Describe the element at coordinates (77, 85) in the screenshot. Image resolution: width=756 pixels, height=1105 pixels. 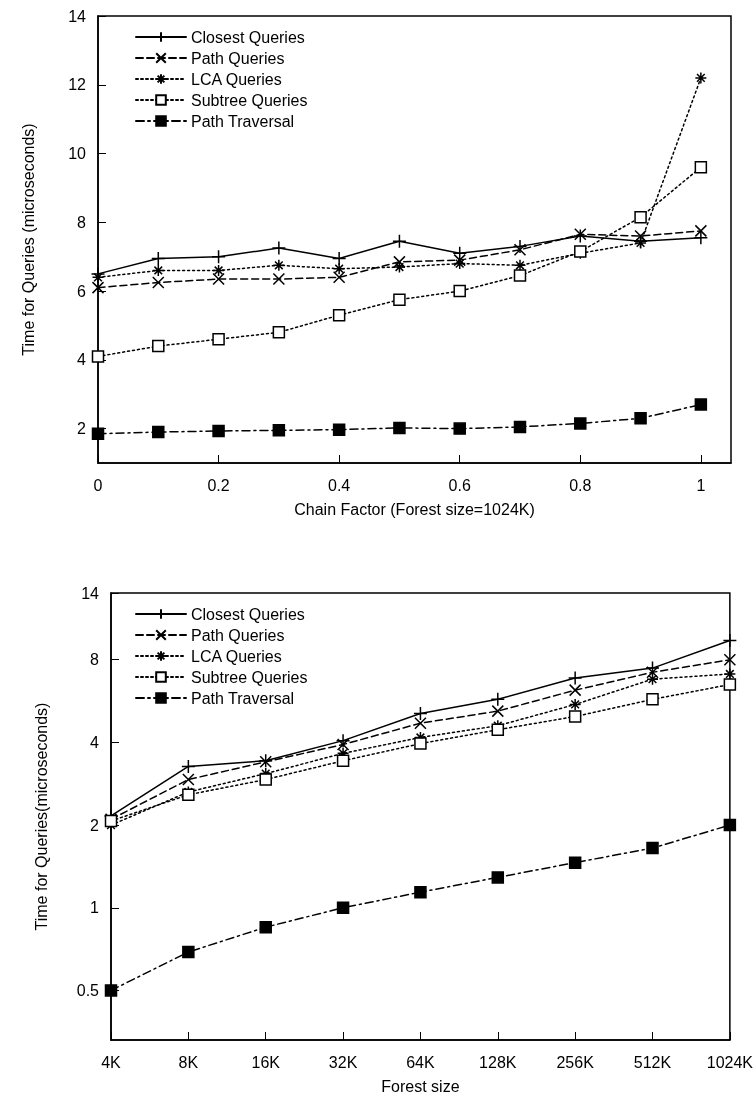
I see `y-tick-label: 12` at that location.